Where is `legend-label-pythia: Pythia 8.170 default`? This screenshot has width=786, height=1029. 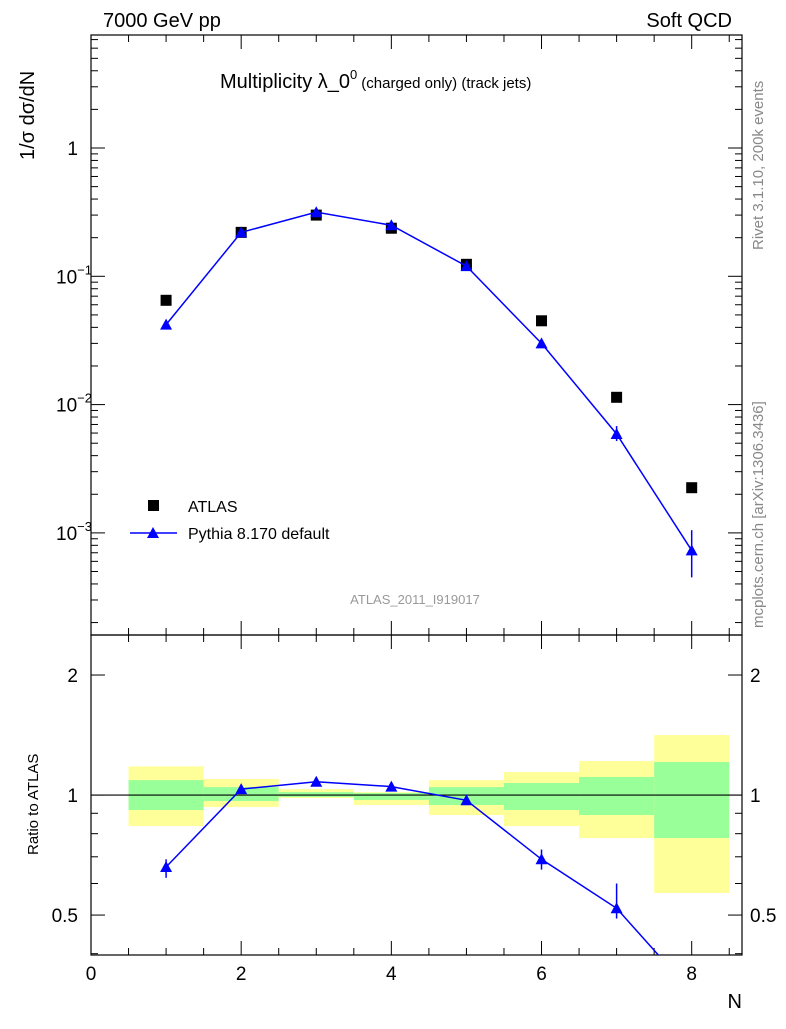
legend-label-pythia: Pythia 8.170 default is located at coordinates (259, 534).